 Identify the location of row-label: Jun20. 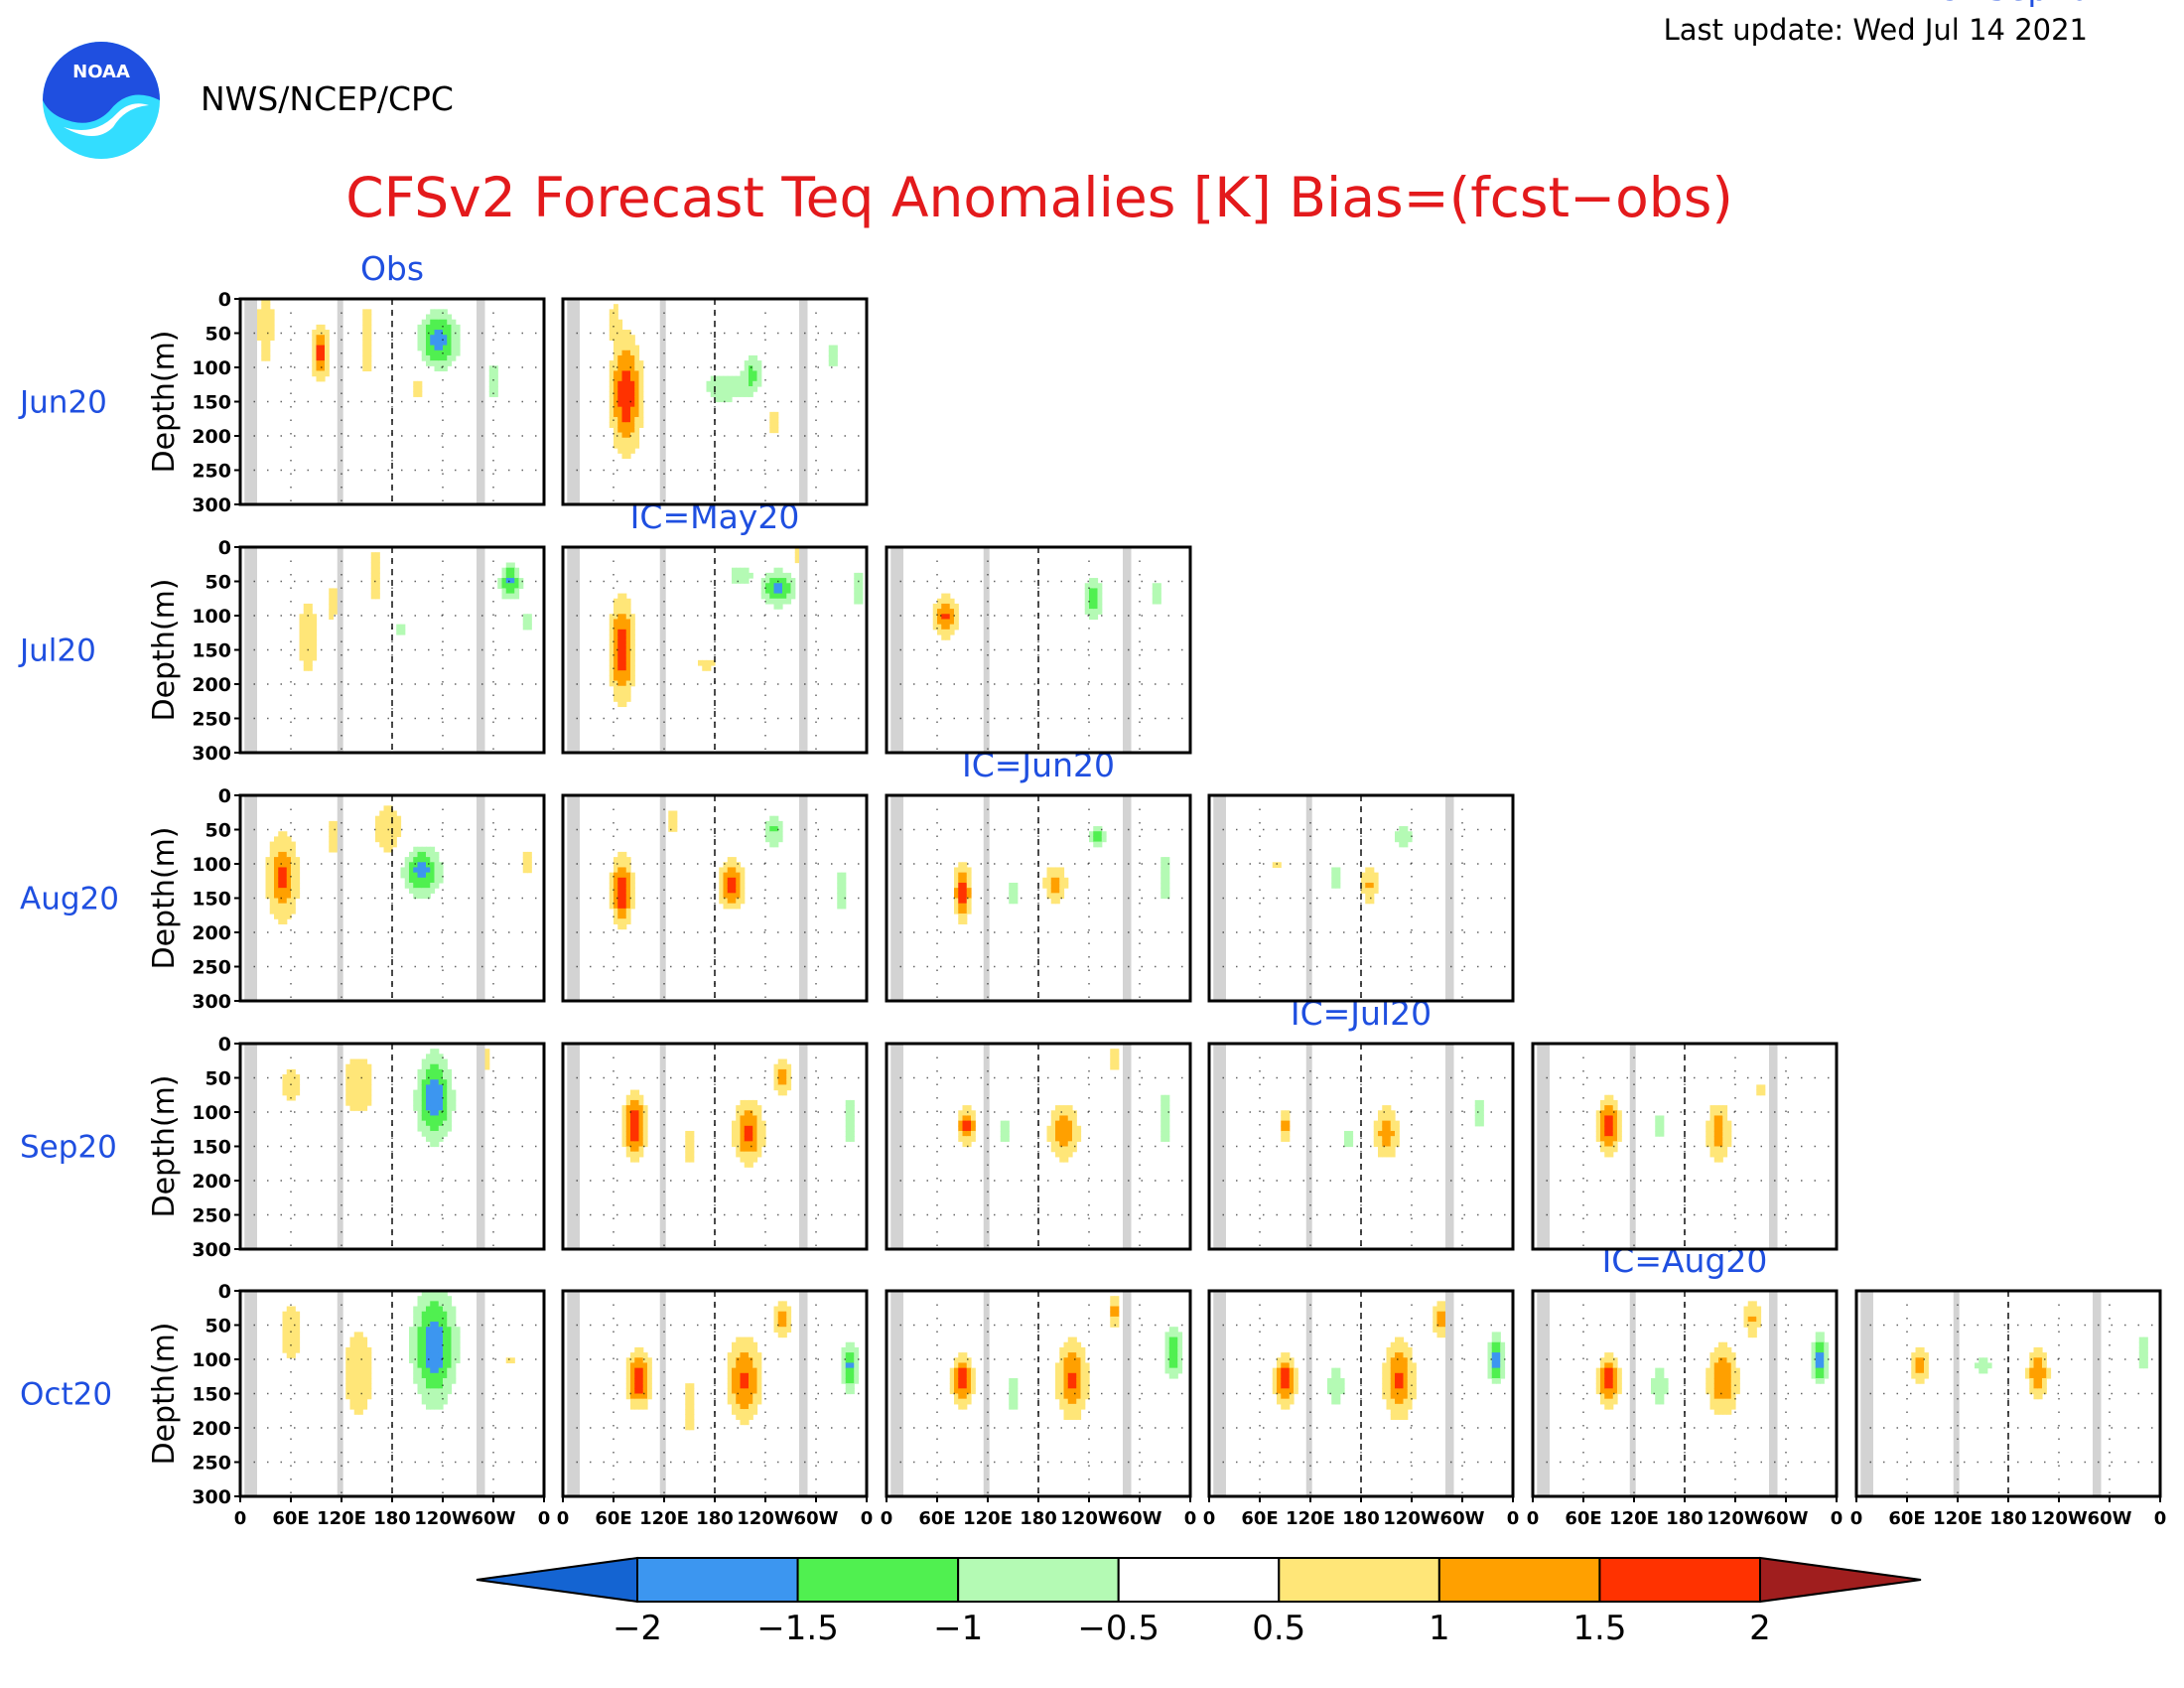
(62, 403).